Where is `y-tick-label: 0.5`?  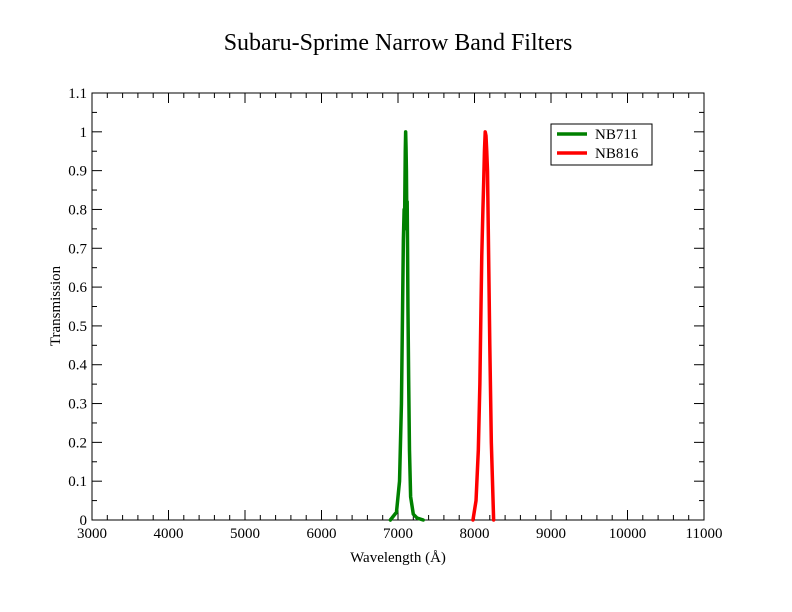 y-tick-label: 0.5 is located at coordinates (77, 327).